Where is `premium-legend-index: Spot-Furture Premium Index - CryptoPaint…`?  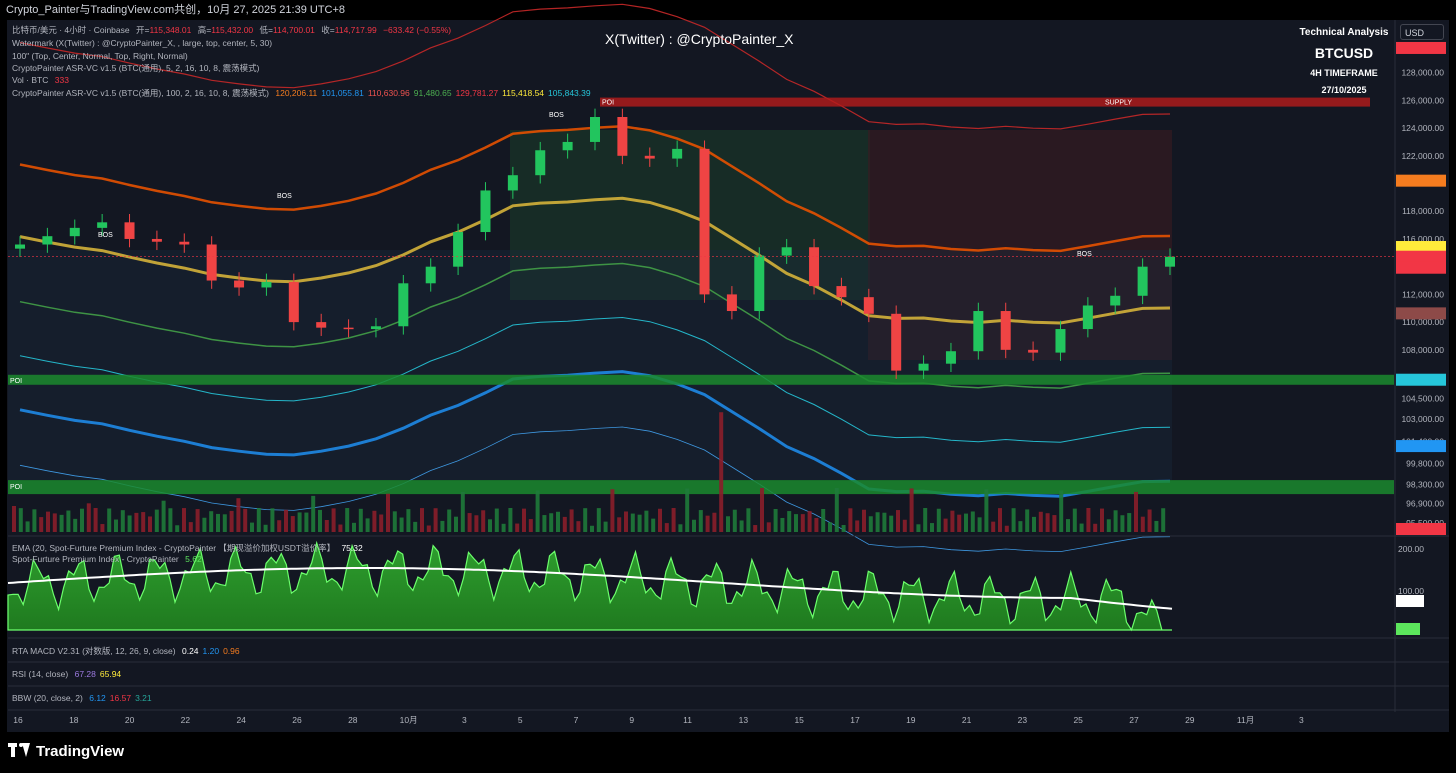 premium-legend-index: Spot-Furture Premium Index - CryptoPaint… is located at coordinates (109, 559).